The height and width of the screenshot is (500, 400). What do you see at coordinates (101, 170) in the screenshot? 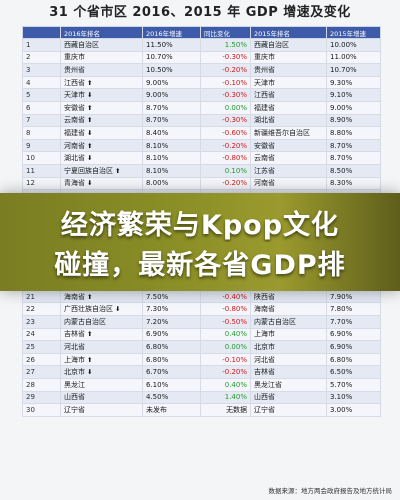
I see `province-2016-cell: 宁夏回族自治区 ⬆` at bounding box center [101, 170].